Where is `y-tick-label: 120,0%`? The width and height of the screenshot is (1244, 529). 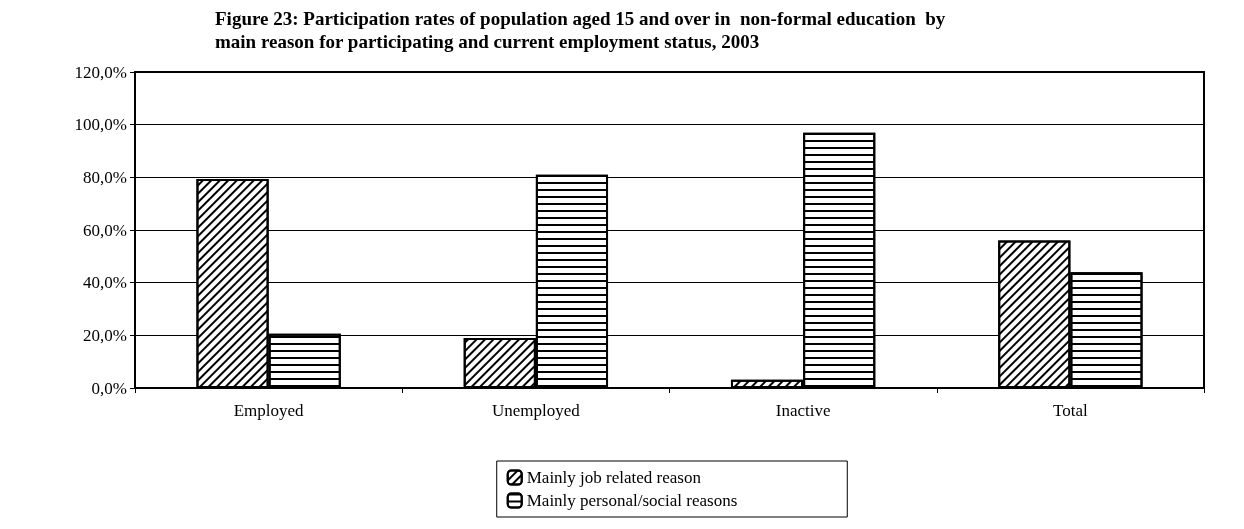
y-tick-label: 120,0% is located at coordinates (100, 72).